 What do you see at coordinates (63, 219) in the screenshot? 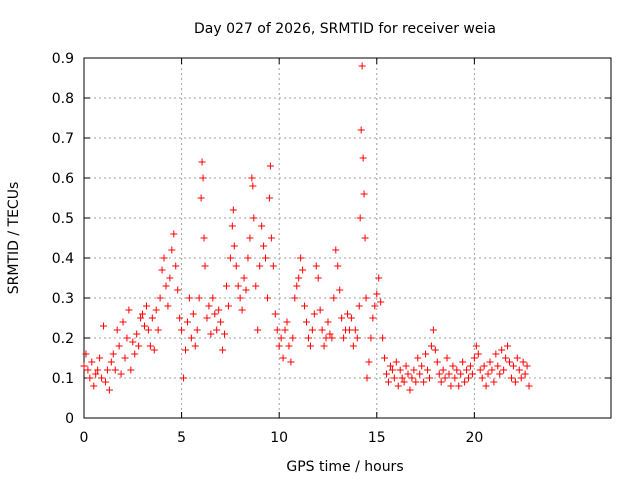
I see `y-tick-label: 0.5` at bounding box center [63, 219].